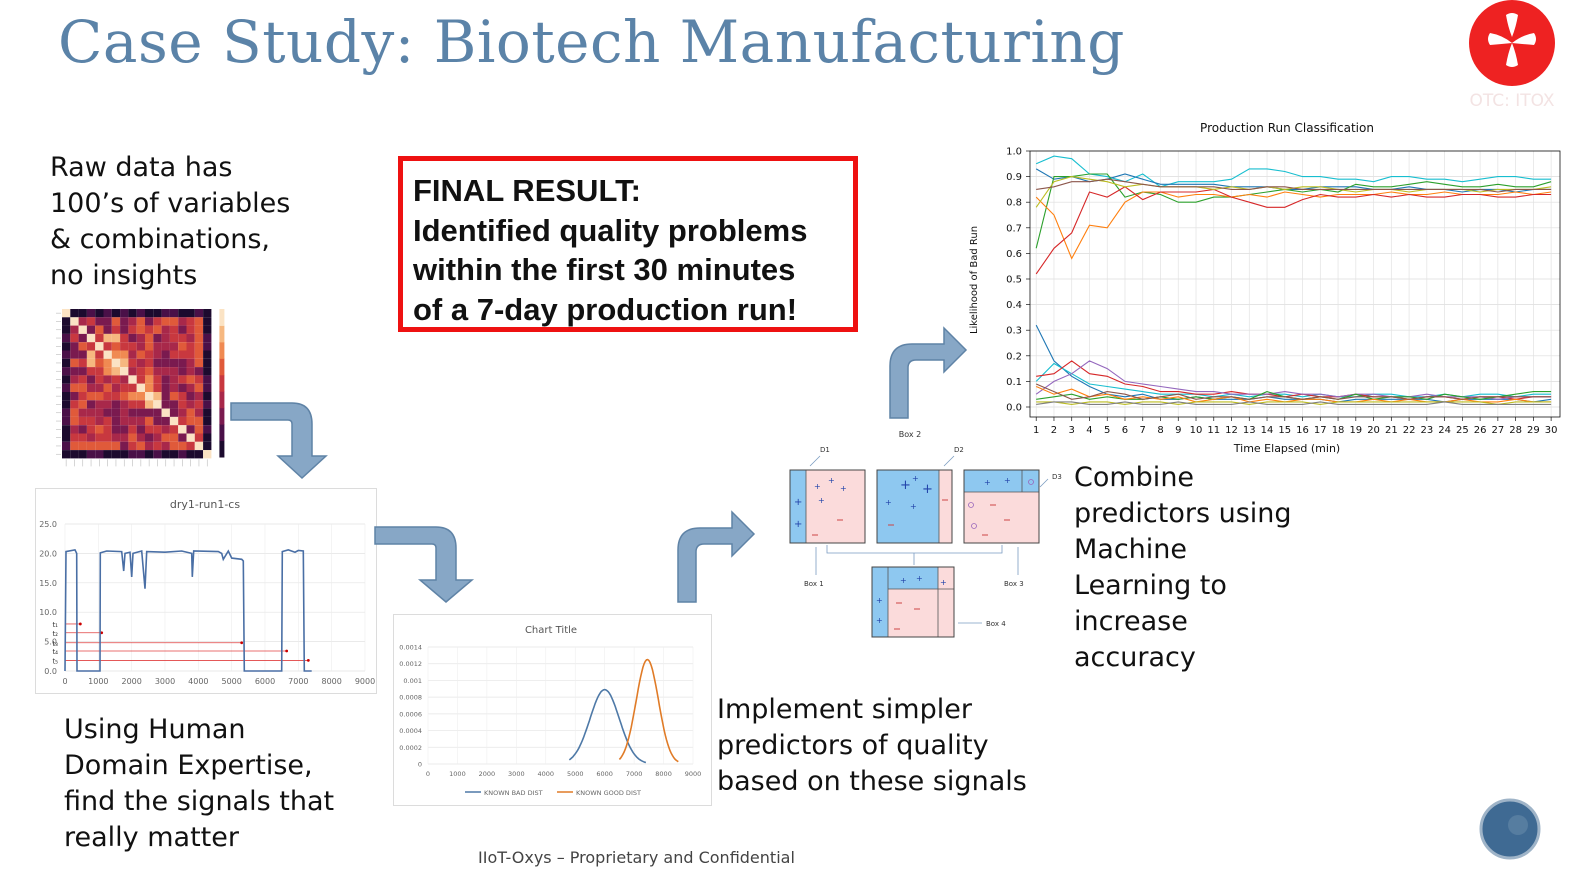  Describe the element at coordinates (1511, 101) in the screenshot. I see `logo-text: OTC: ITOX` at that location.